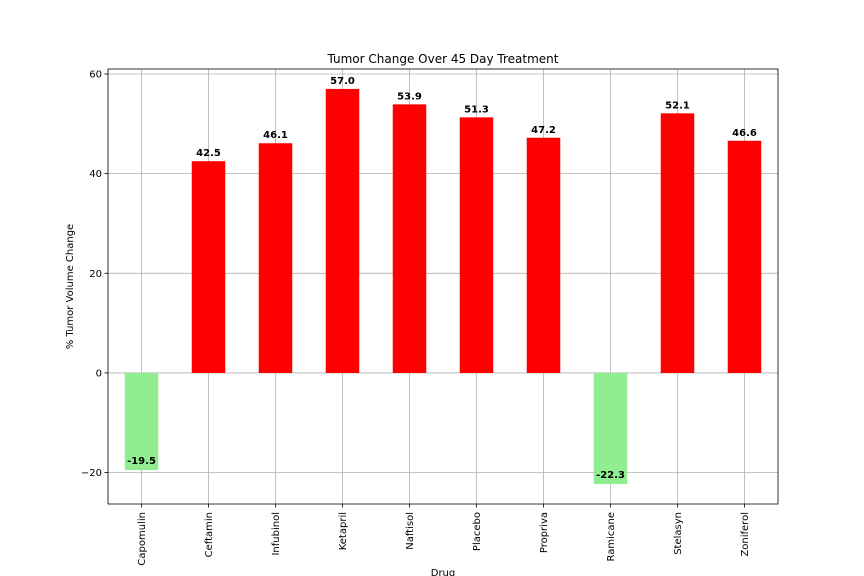 The image size is (864, 576). Describe the element at coordinates (611, 537) in the screenshot. I see `x-tick-label: Ramicane` at that location.